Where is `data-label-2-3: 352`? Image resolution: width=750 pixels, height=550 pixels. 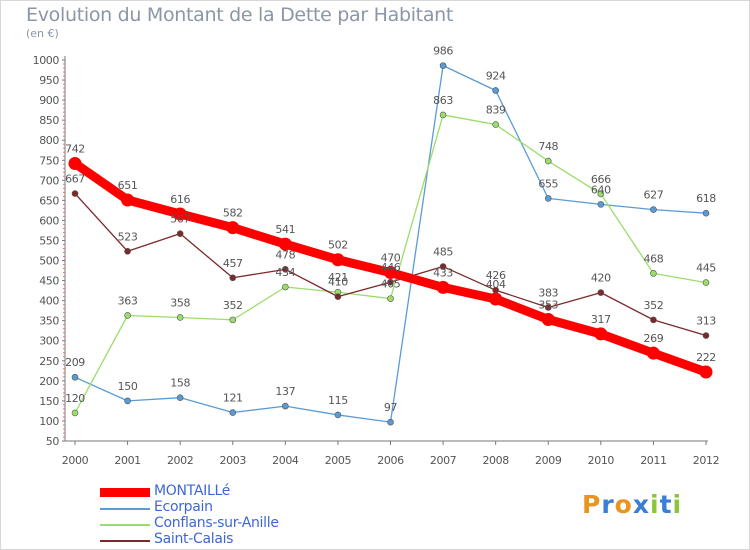
data-label-2-3: 352 is located at coordinates (233, 305).